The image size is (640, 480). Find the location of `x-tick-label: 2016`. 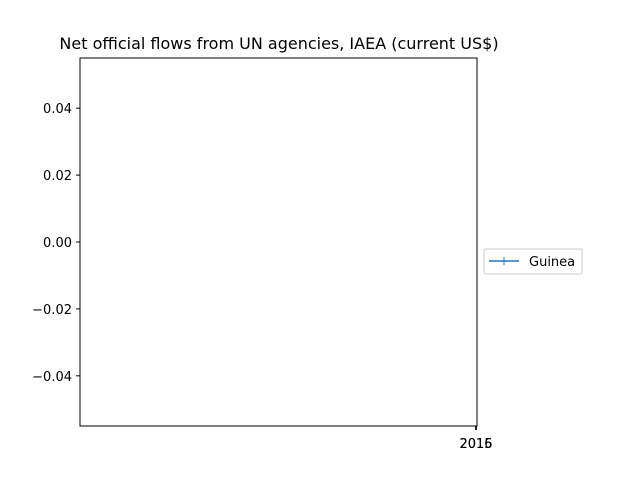

x-tick-label: 2016 is located at coordinates (475, 444).